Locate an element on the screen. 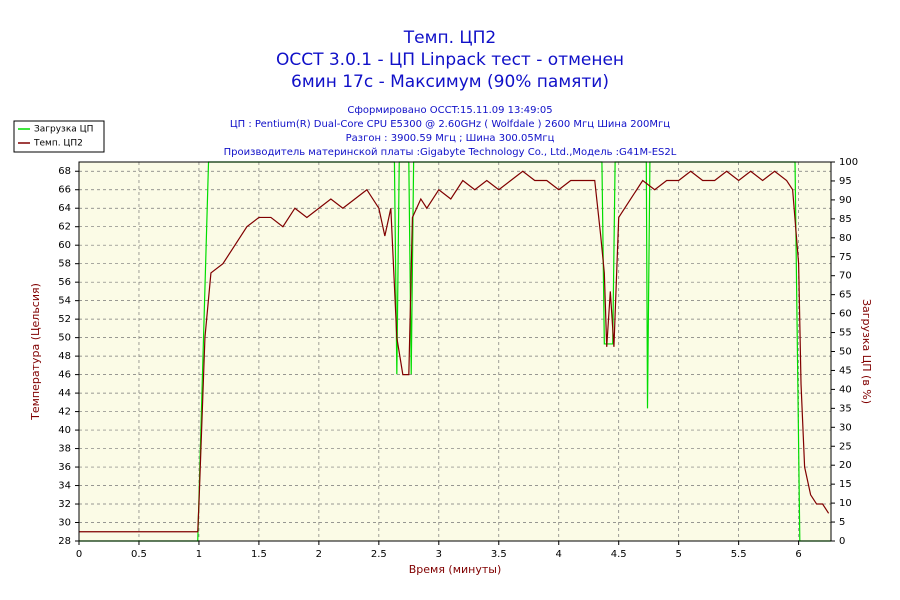 The height and width of the screenshot is (600, 900). y2-tick-label: 55 is located at coordinates (845, 333).